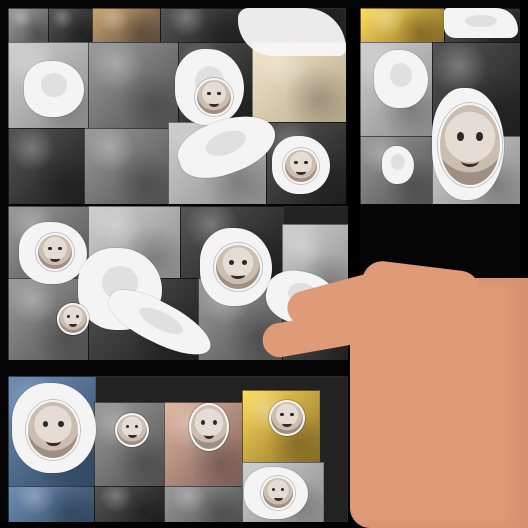 The width and height of the screenshot is (528, 528). Describe the element at coordinates (421, 286) in the screenshot. I see `hand-thumb` at that location.